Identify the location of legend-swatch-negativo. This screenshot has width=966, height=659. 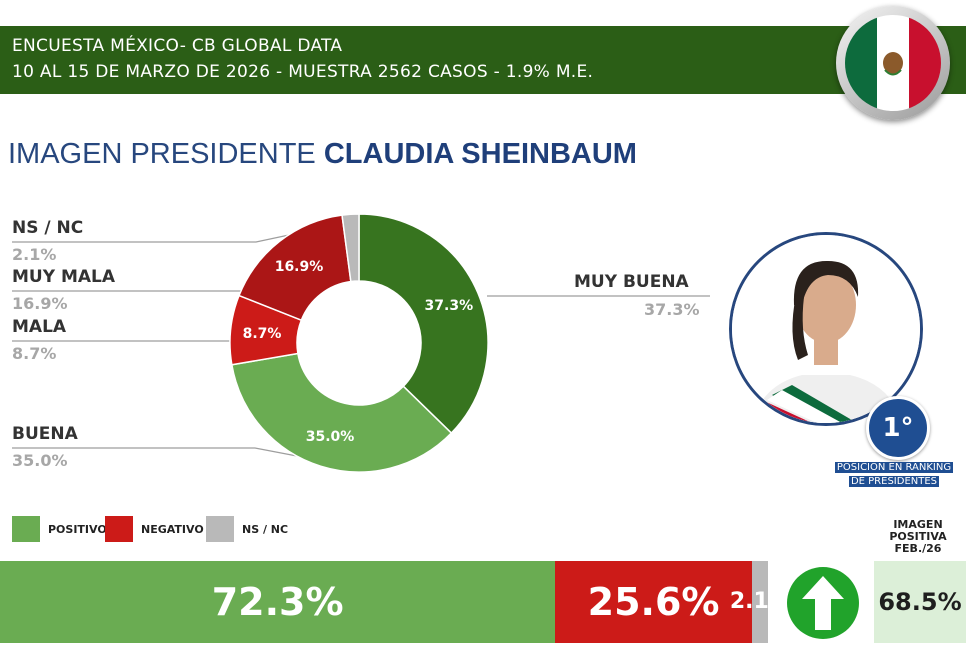
(119, 529).